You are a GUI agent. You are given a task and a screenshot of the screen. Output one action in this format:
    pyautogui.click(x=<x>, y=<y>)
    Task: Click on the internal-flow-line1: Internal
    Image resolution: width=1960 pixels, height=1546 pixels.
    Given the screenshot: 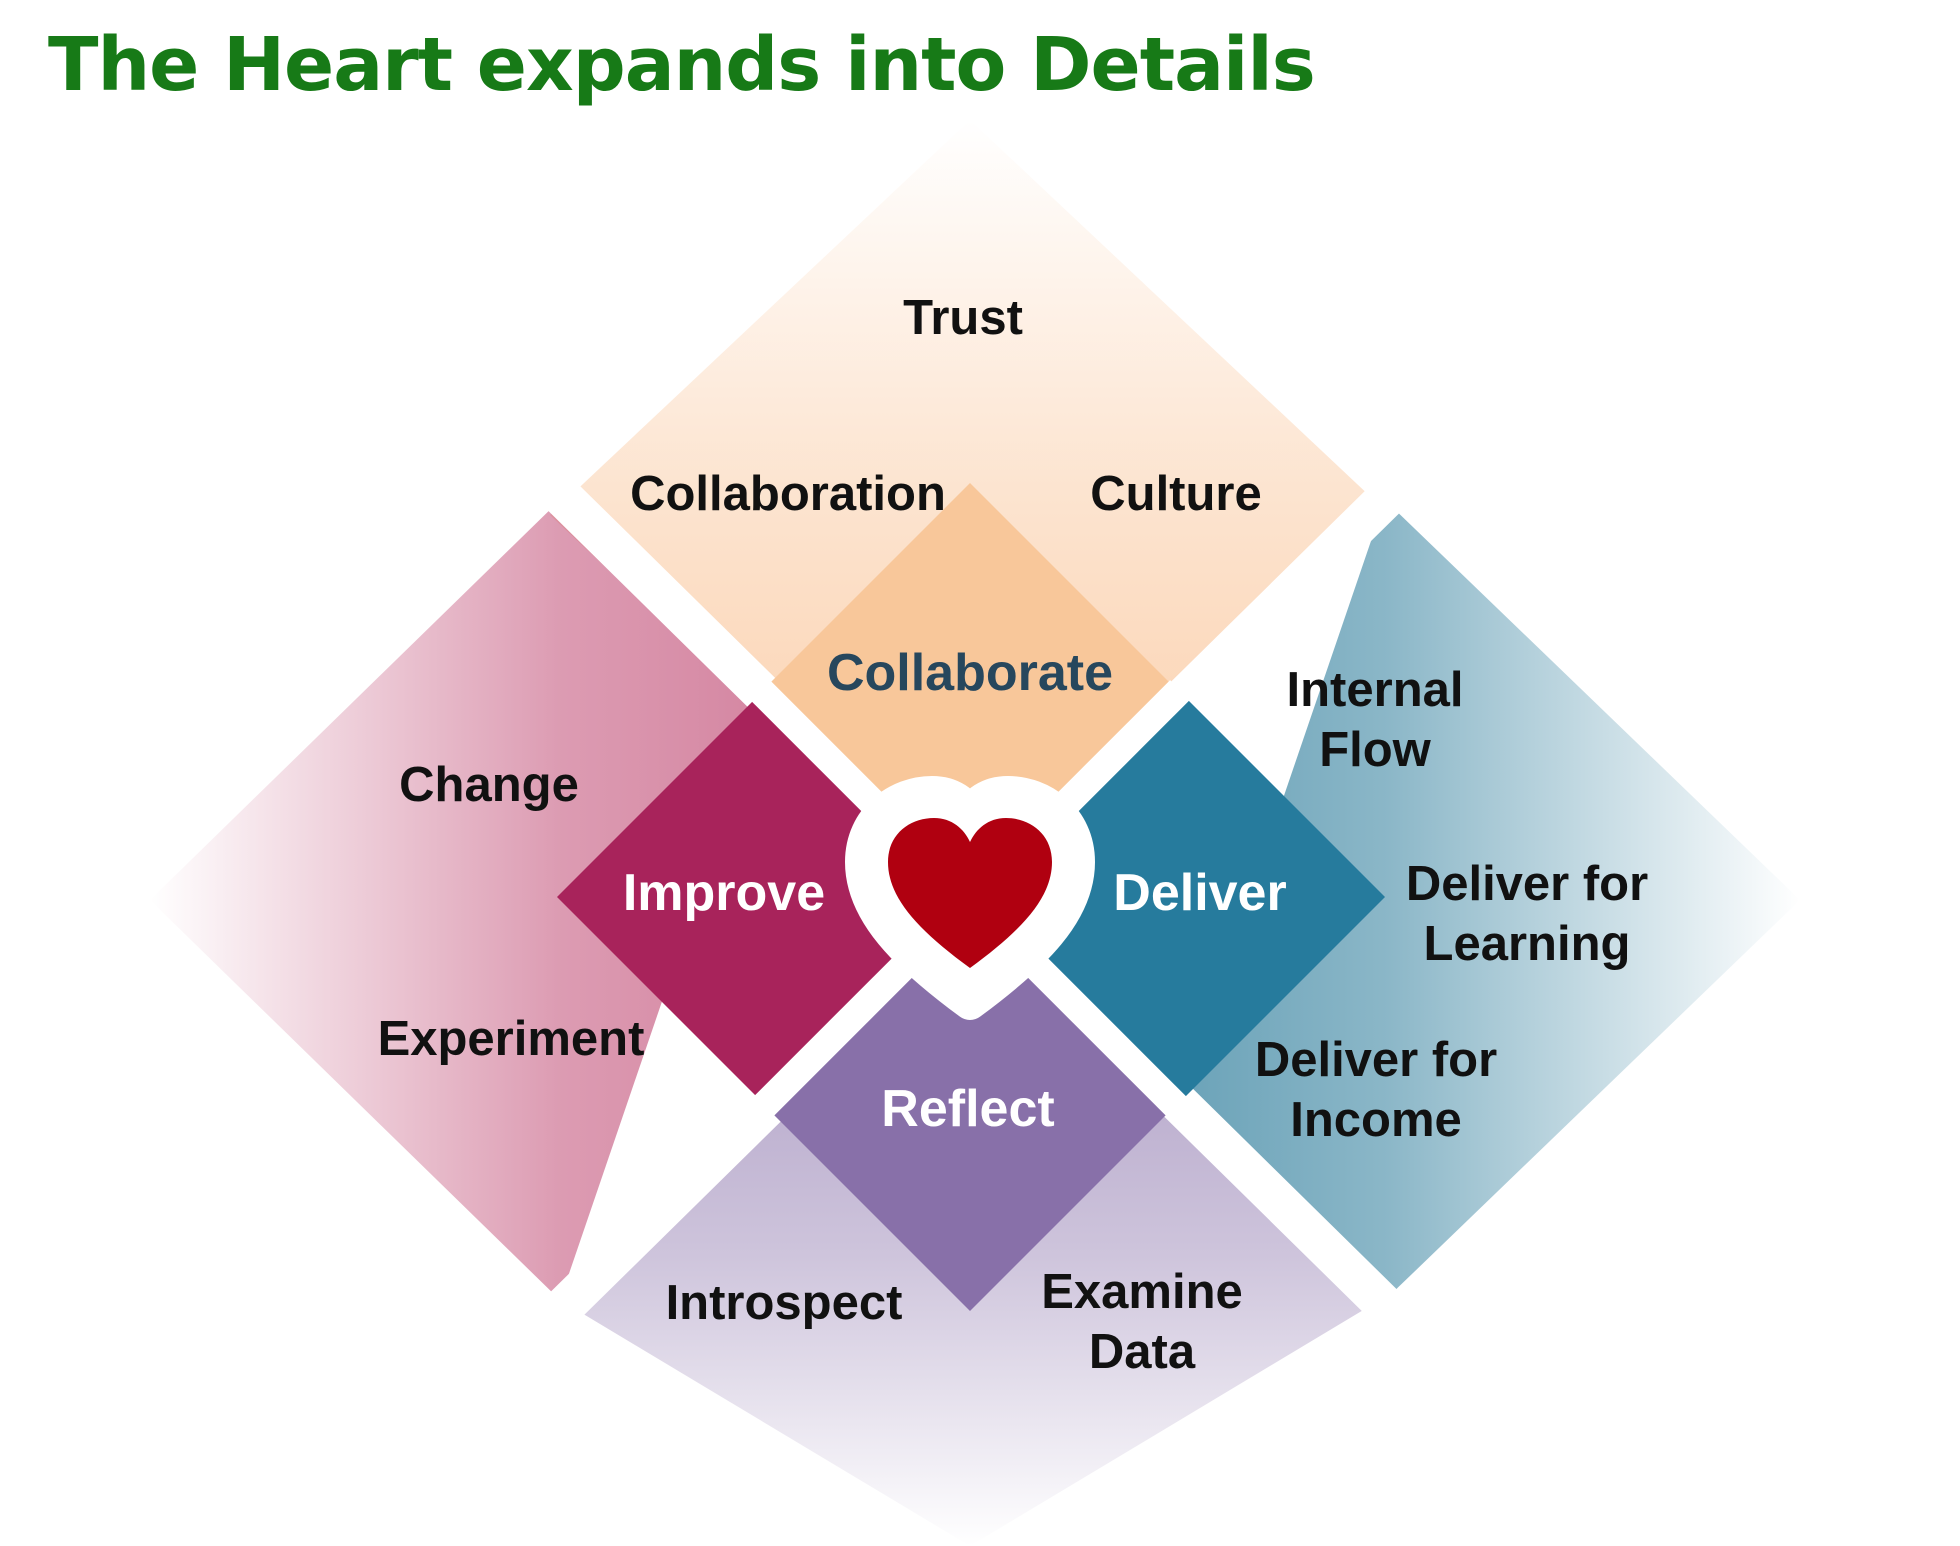 What is the action you would take?
    pyautogui.click(x=1375, y=690)
    